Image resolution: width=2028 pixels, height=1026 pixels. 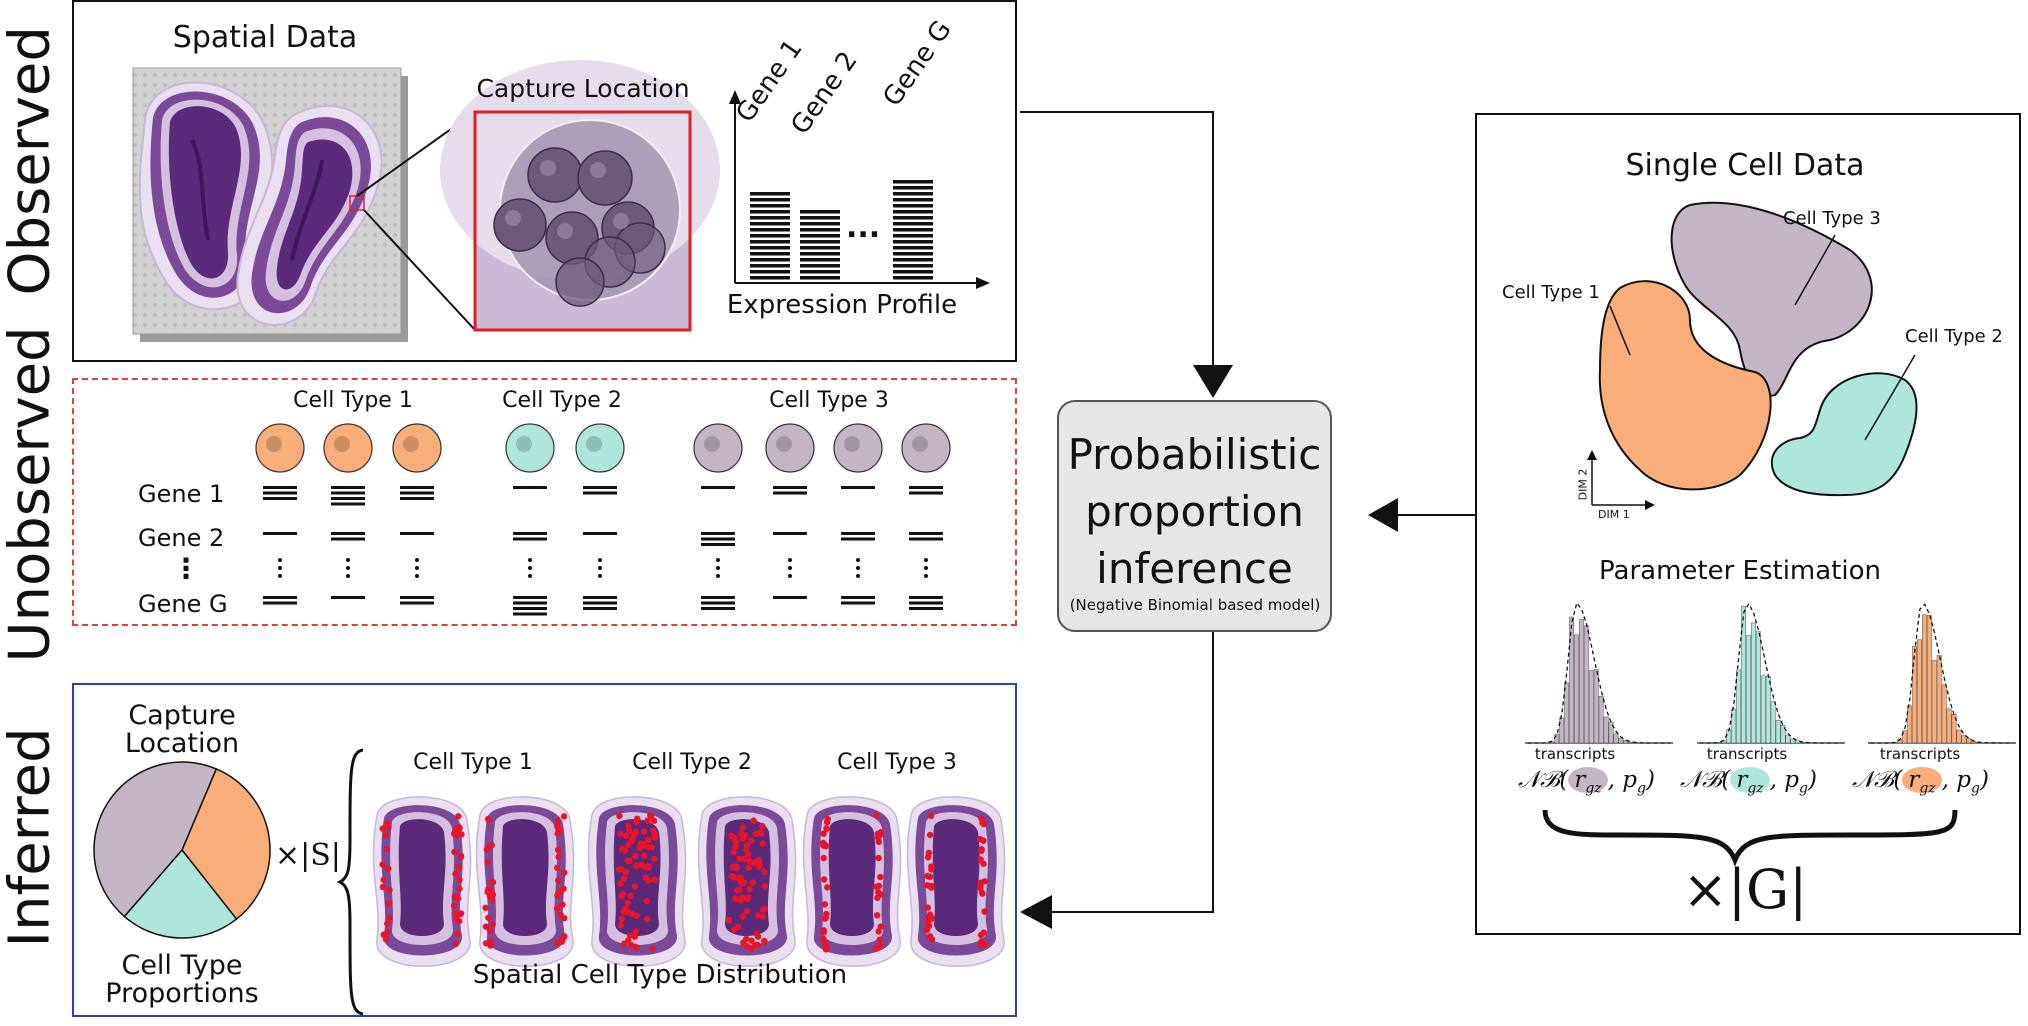 I want to click on spatial-distribution-title: Spatial Cell Type Distribution, so click(x=660, y=975).